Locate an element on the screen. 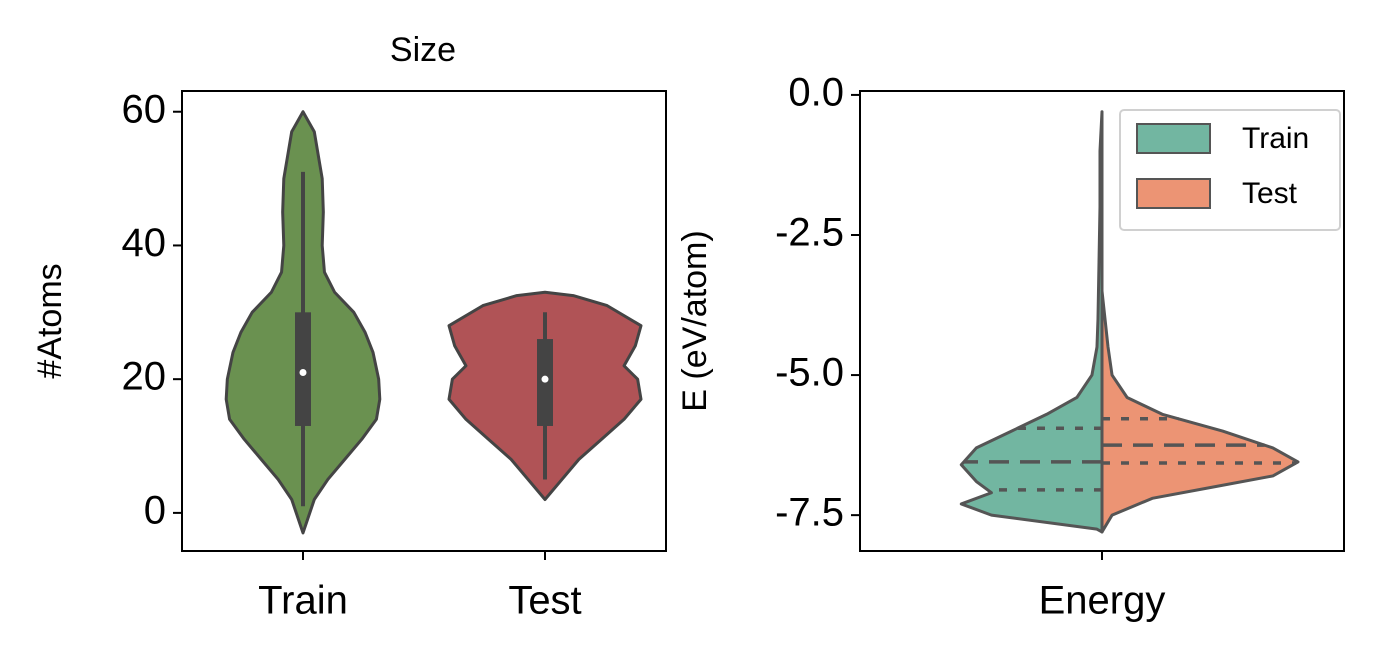  y-tick-label: -2.5 is located at coordinates (809, 233).